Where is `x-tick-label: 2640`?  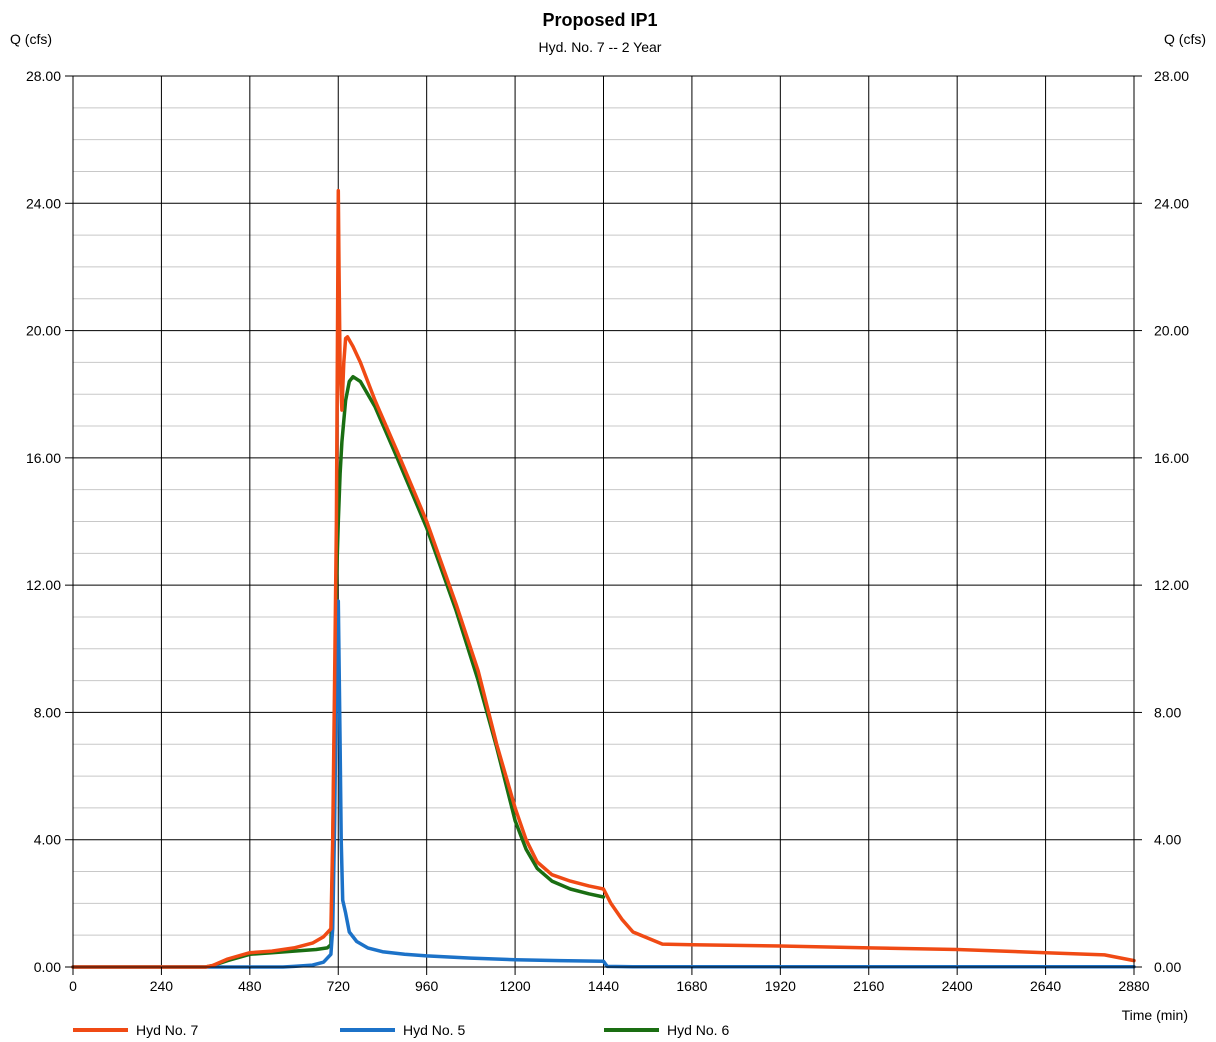 x-tick-label: 2640 is located at coordinates (1045, 986).